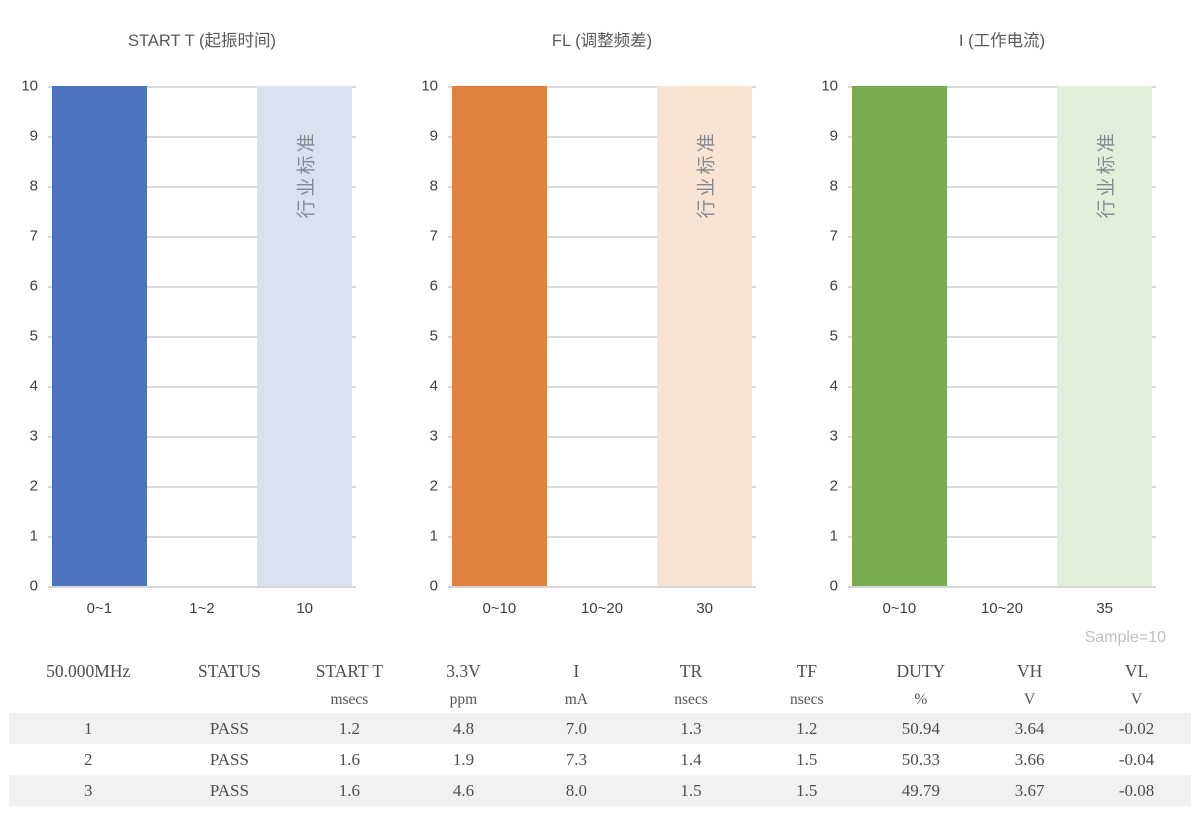  I want to click on bar-slot: 行业标准, so click(704, 336).